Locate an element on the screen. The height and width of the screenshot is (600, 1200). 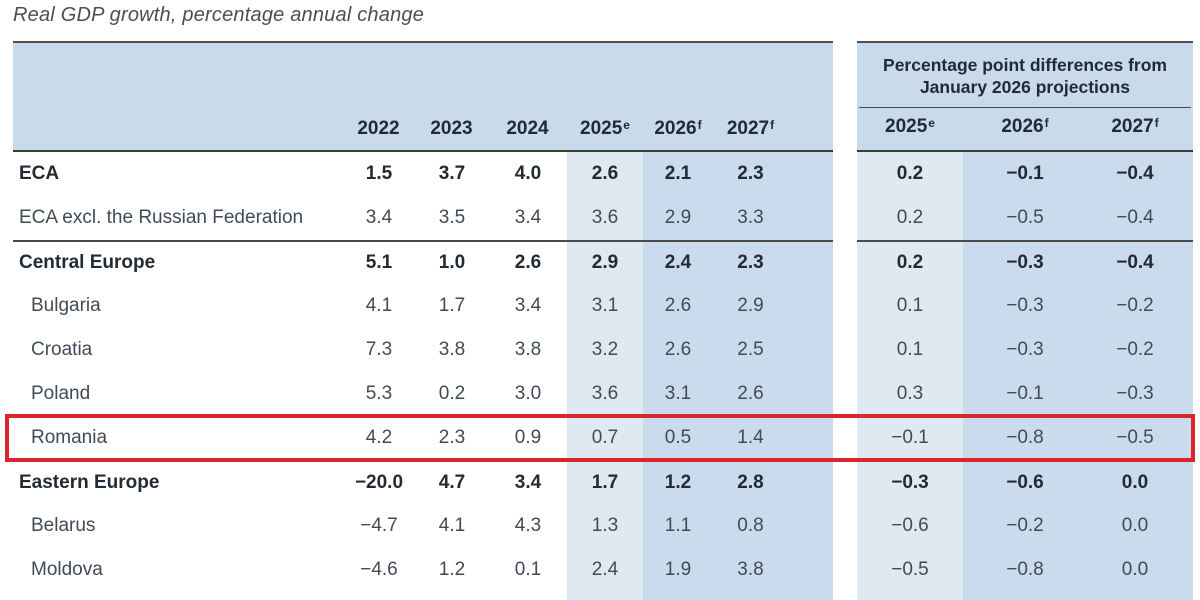
diff-row-croatia: 0.1 −0.3 −0.2 is located at coordinates (1025, 350).